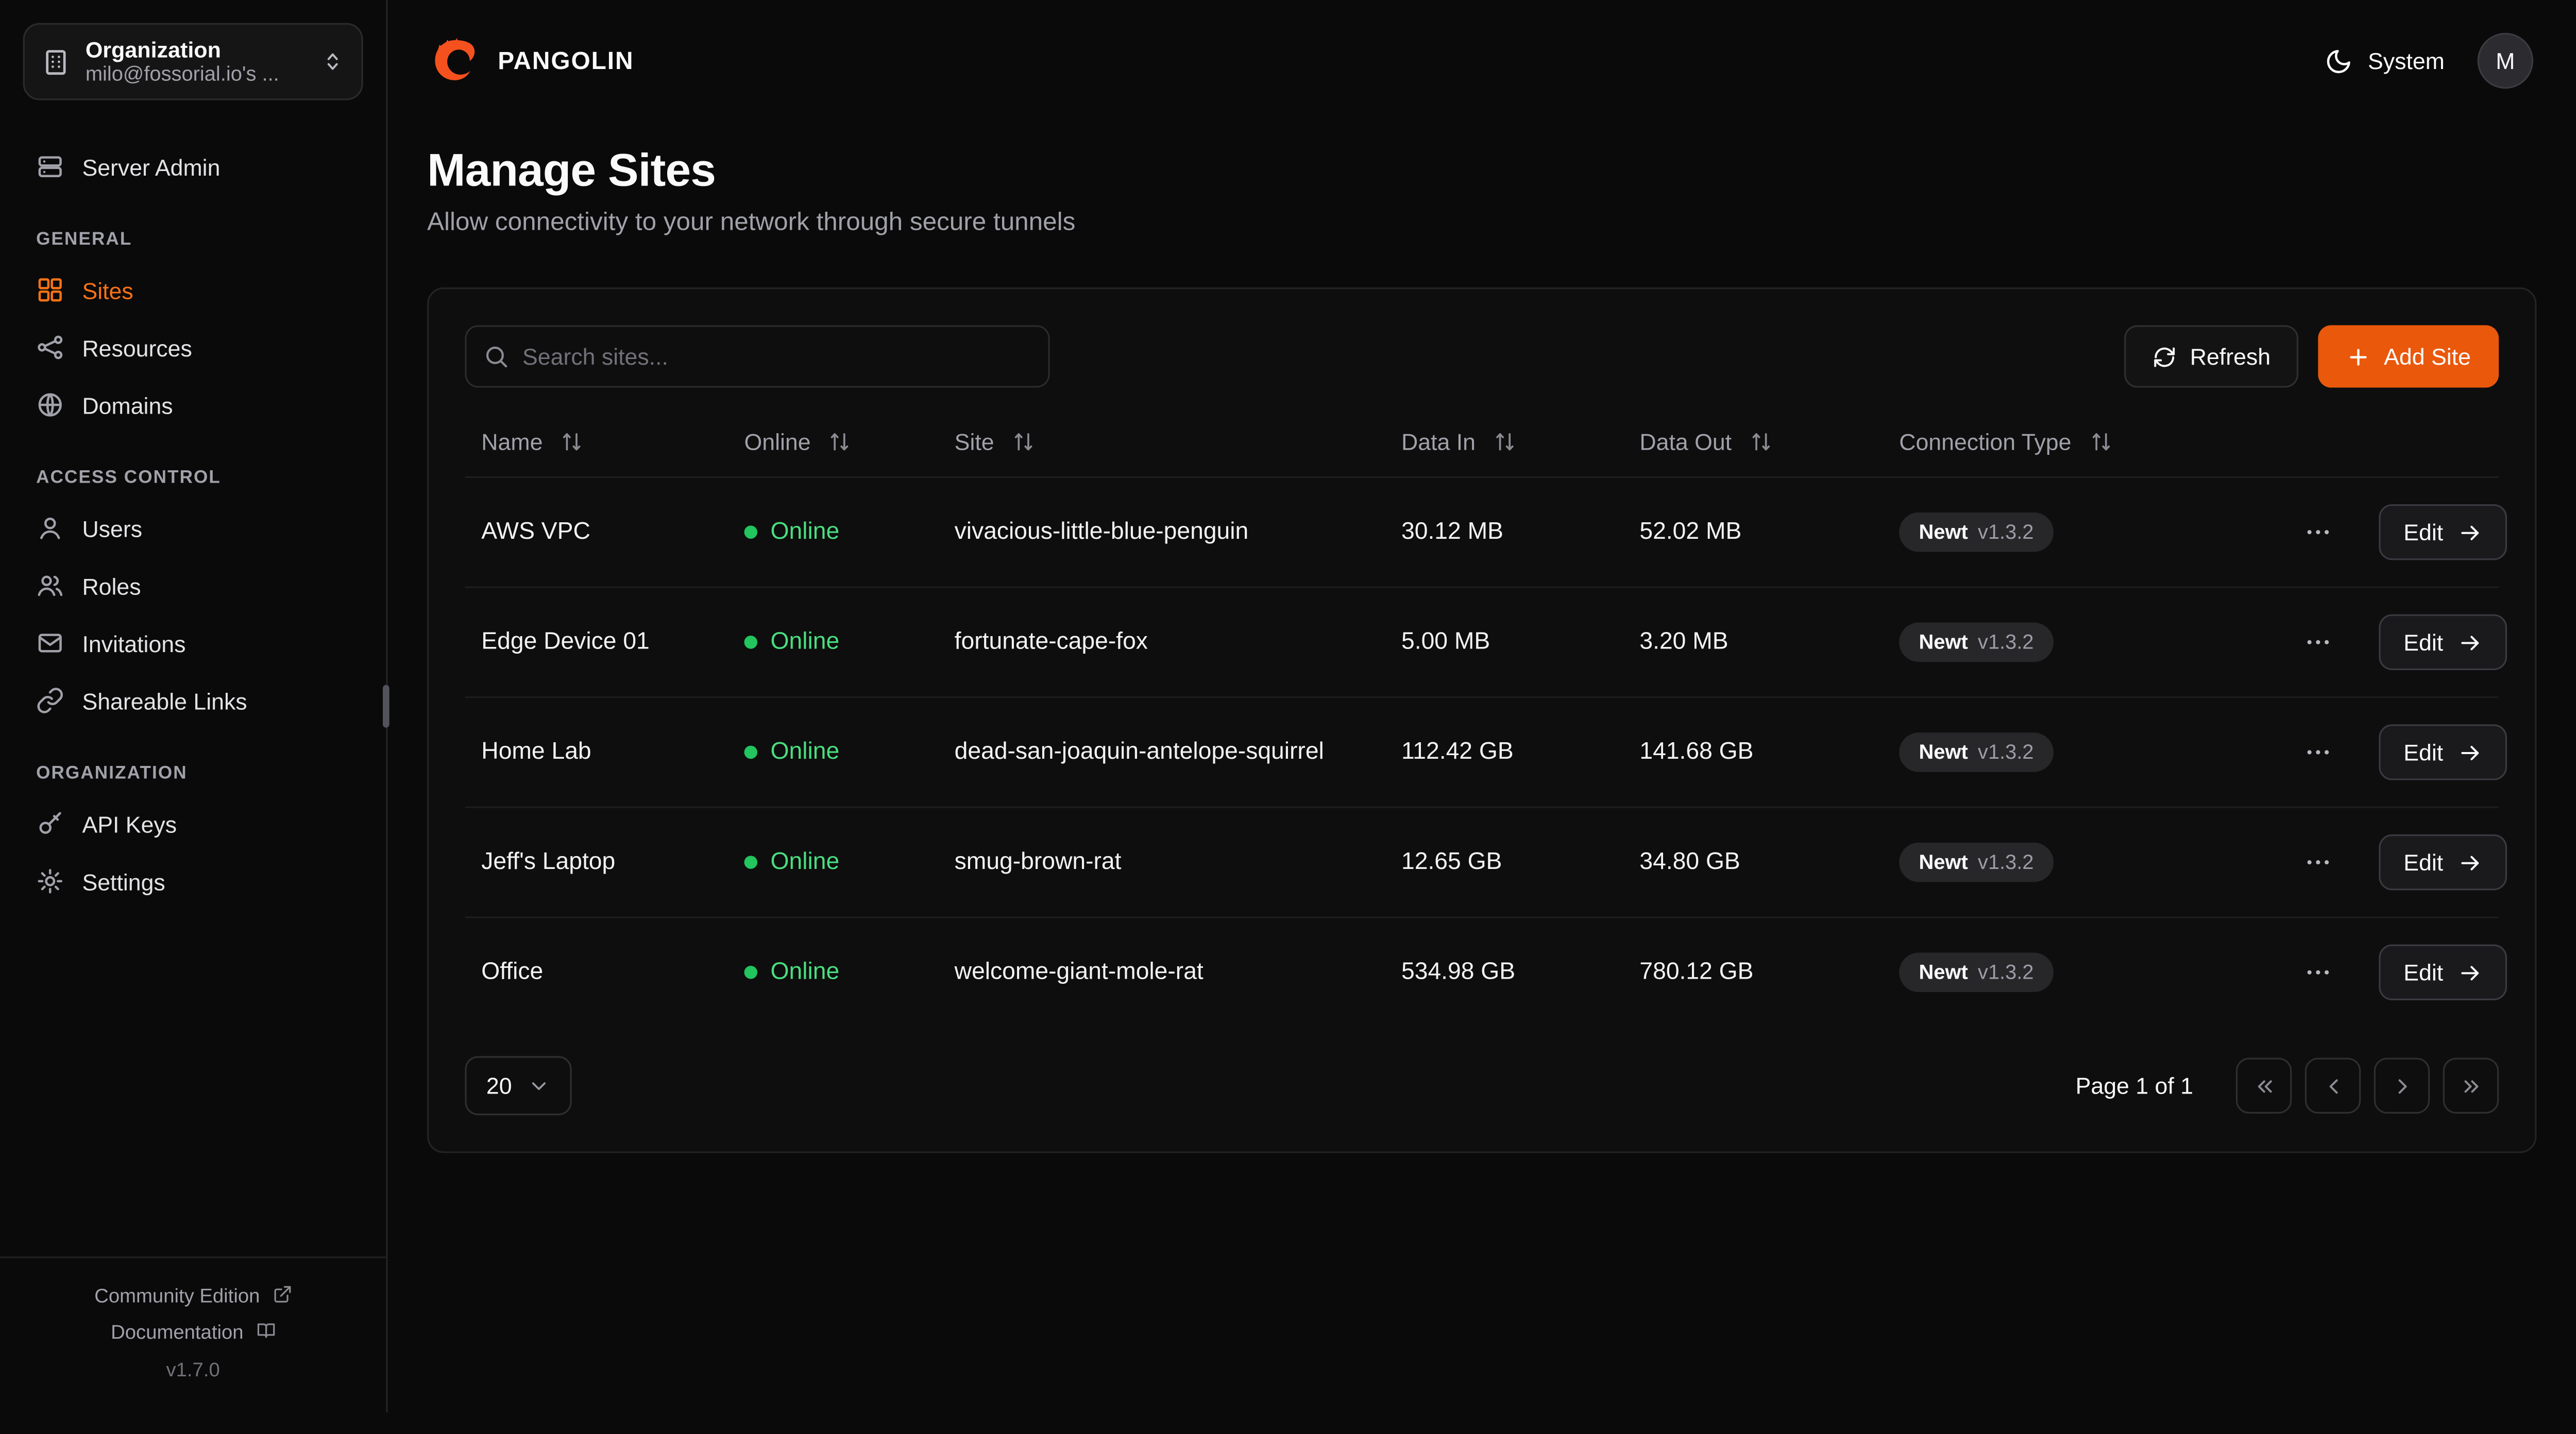 This screenshot has width=2576, height=1434. Describe the element at coordinates (512, 972) in the screenshot. I see `site-name: Office` at that location.